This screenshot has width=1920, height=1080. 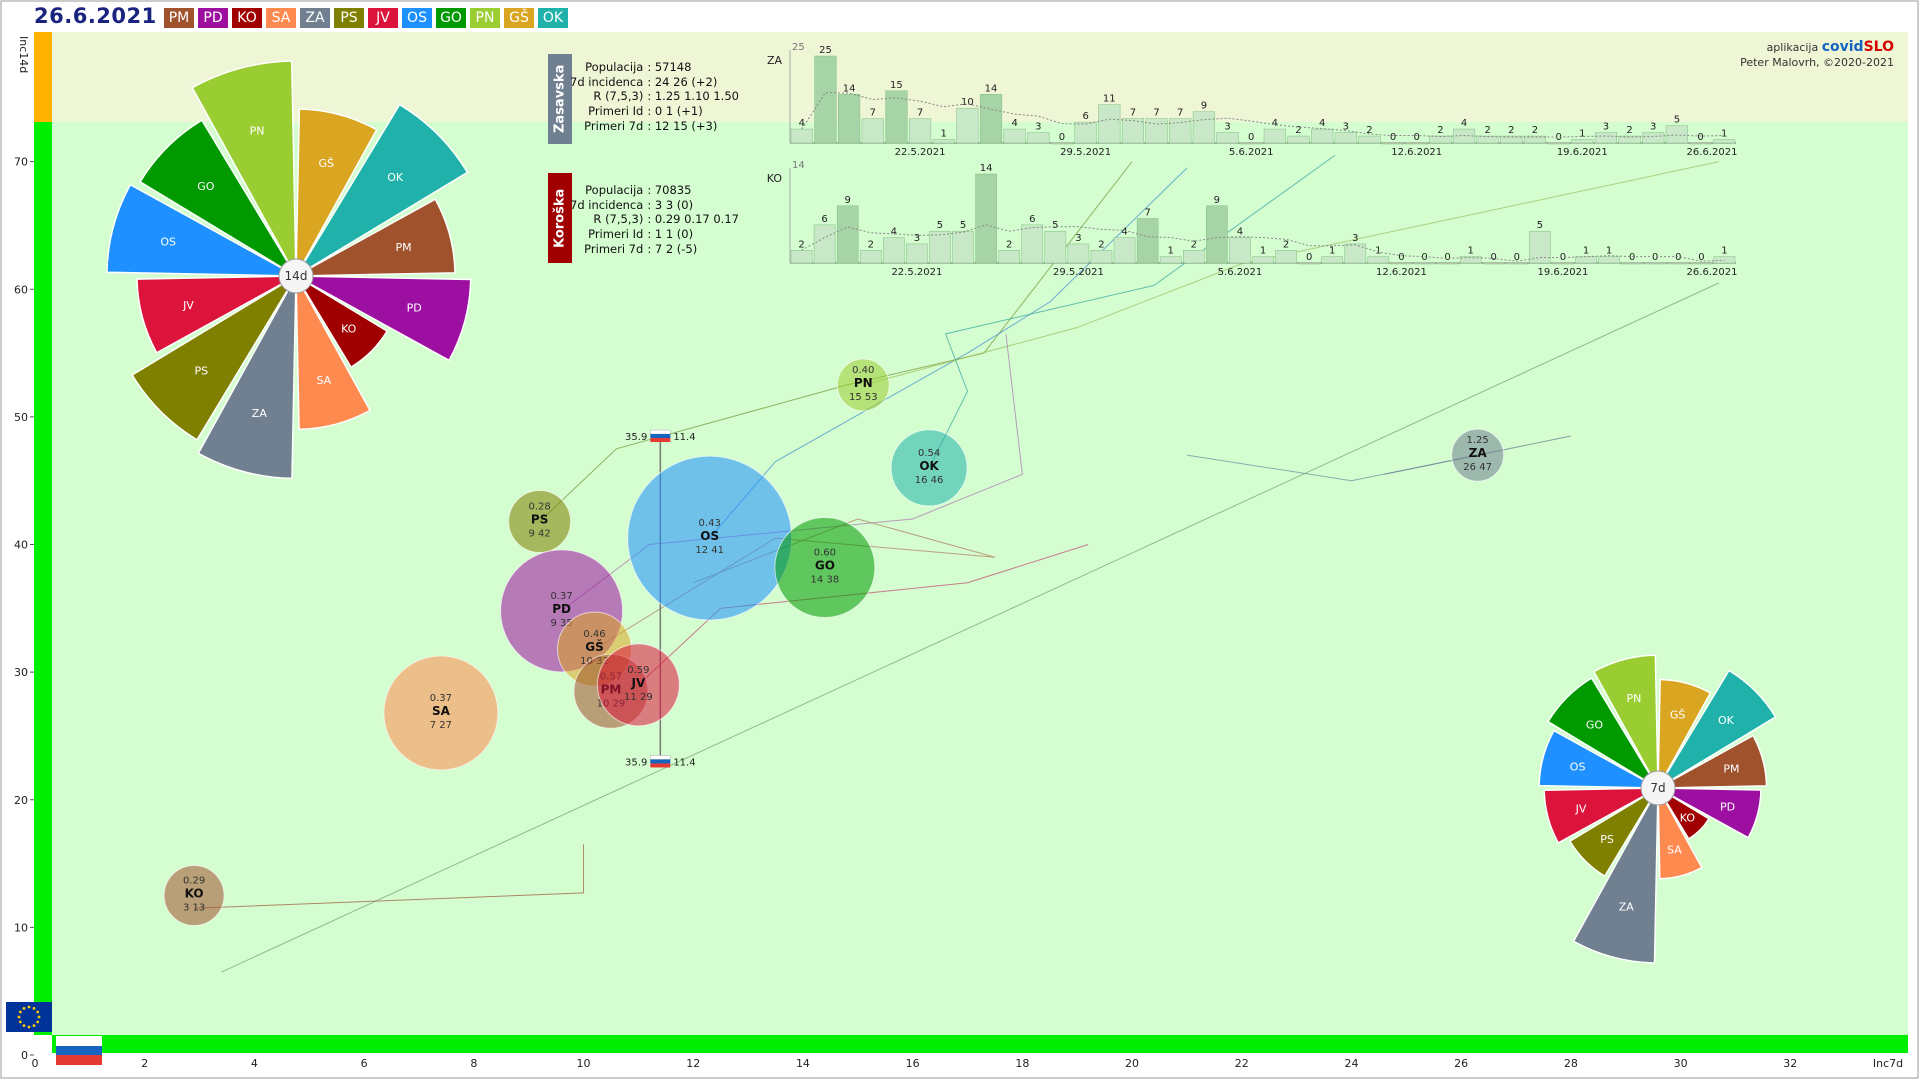 I want to click on brand-part-a: covid, so click(x=1842, y=47).